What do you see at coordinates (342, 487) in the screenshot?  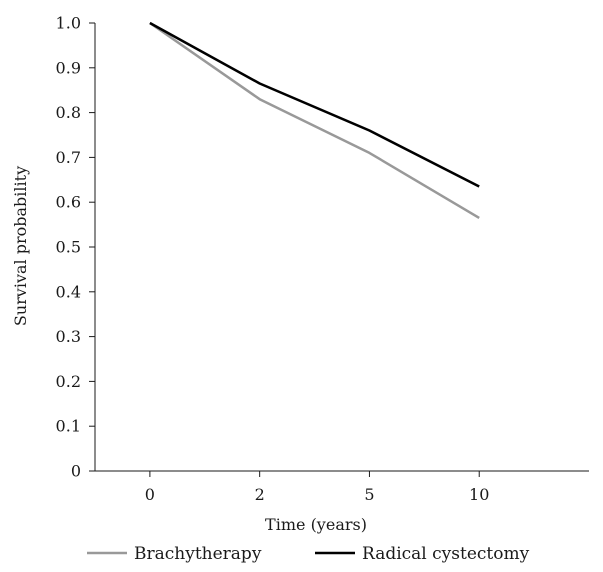 I see `x-axis: 0 2 5 10` at bounding box center [342, 487].